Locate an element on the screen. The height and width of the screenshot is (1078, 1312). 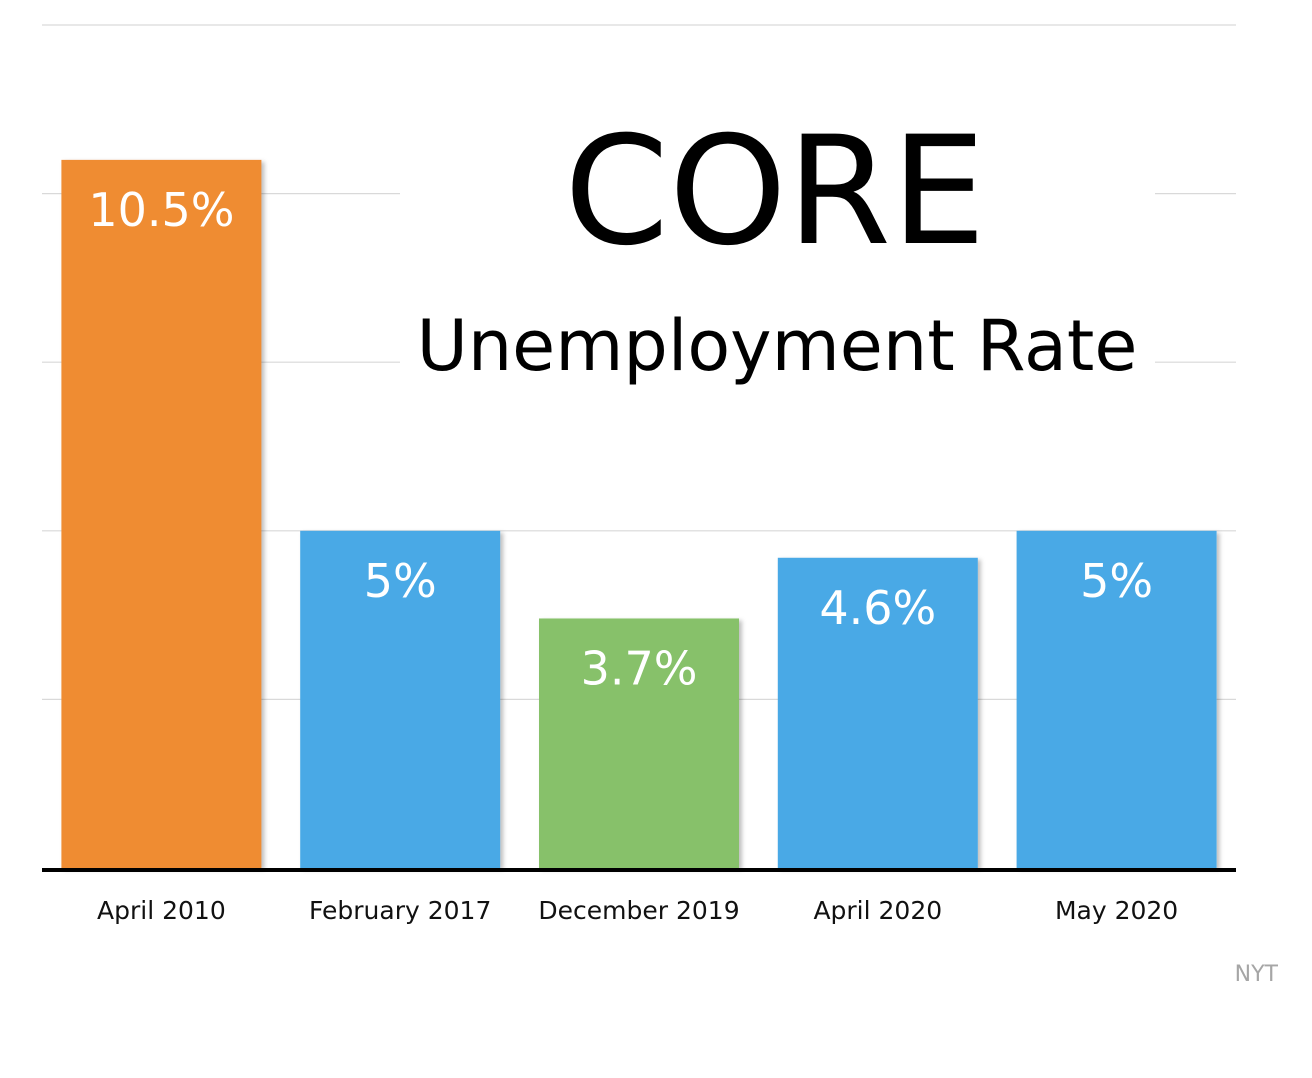
value-label-0: 10.5% is located at coordinates (161, 210).